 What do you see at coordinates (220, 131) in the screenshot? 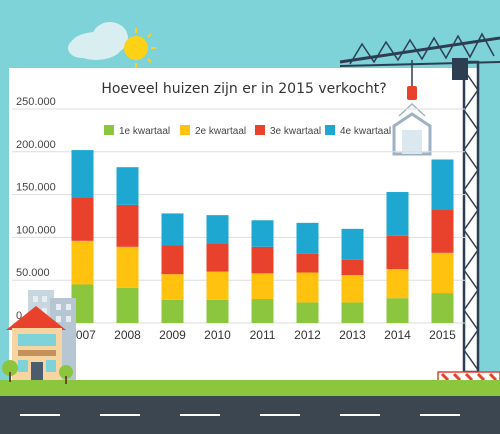
I see `legend-label: 2e kwartaal` at bounding box center [220, 131].